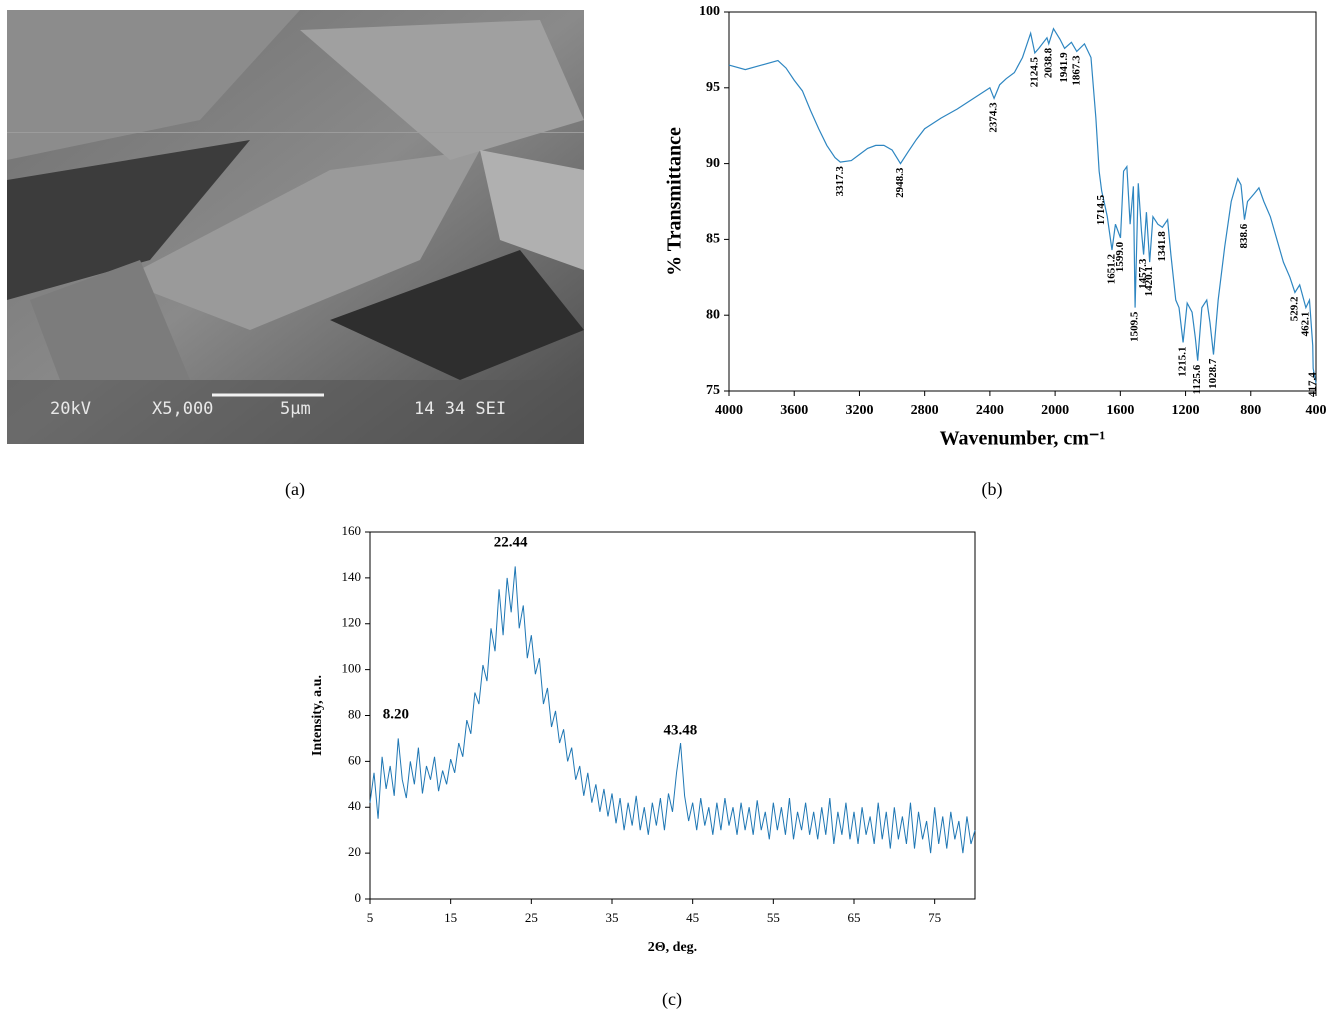 Image resolution: width=1341 pixels, height=1022 pixels. Describe the element at coordinates (295, 409) in the screenshot. I see `sem-scale: 5µm` at that location.